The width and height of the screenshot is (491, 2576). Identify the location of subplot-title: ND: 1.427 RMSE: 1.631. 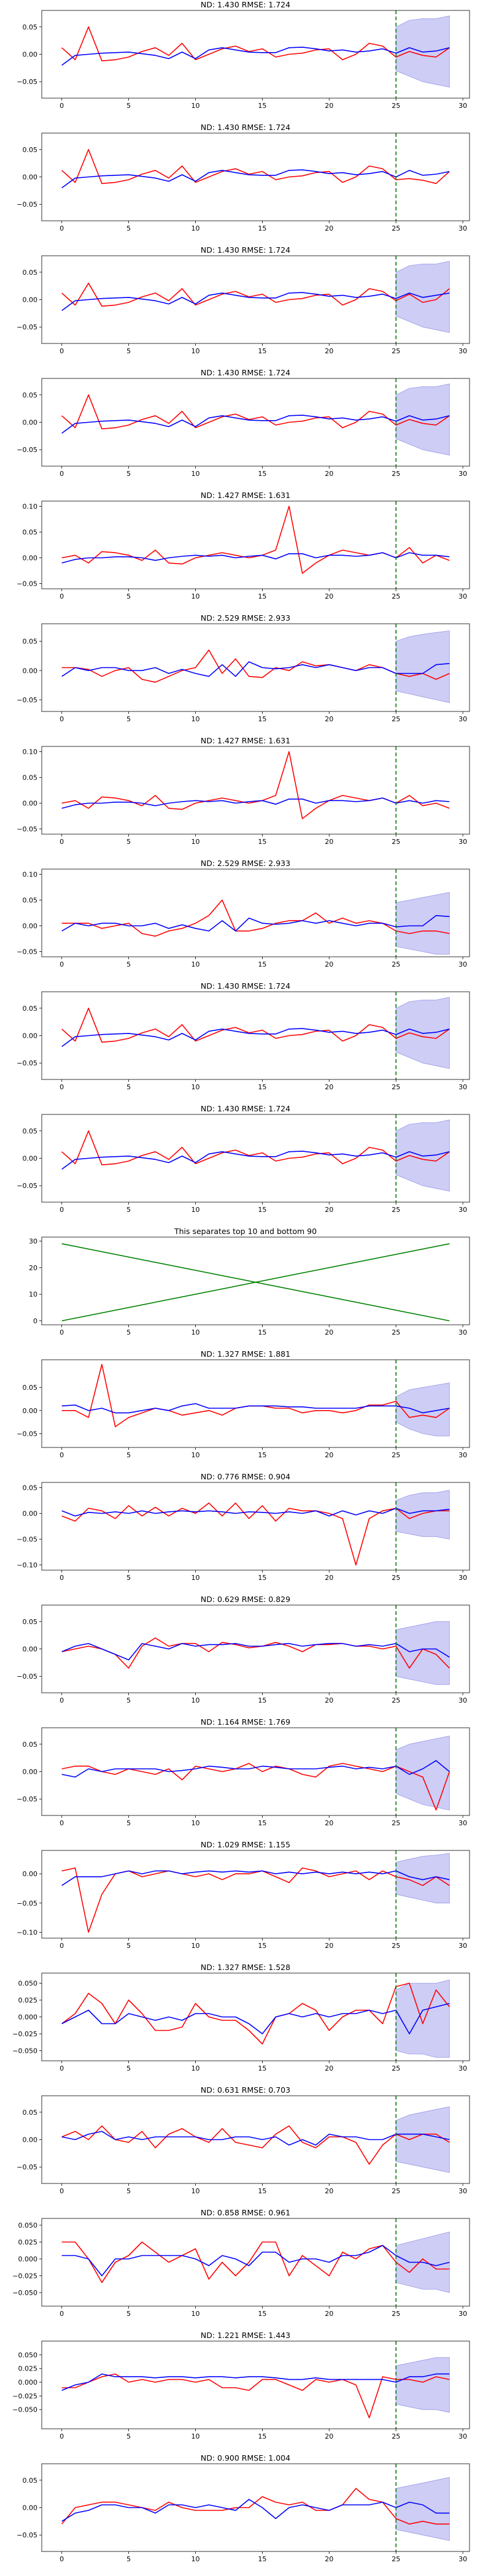
(245, 495).